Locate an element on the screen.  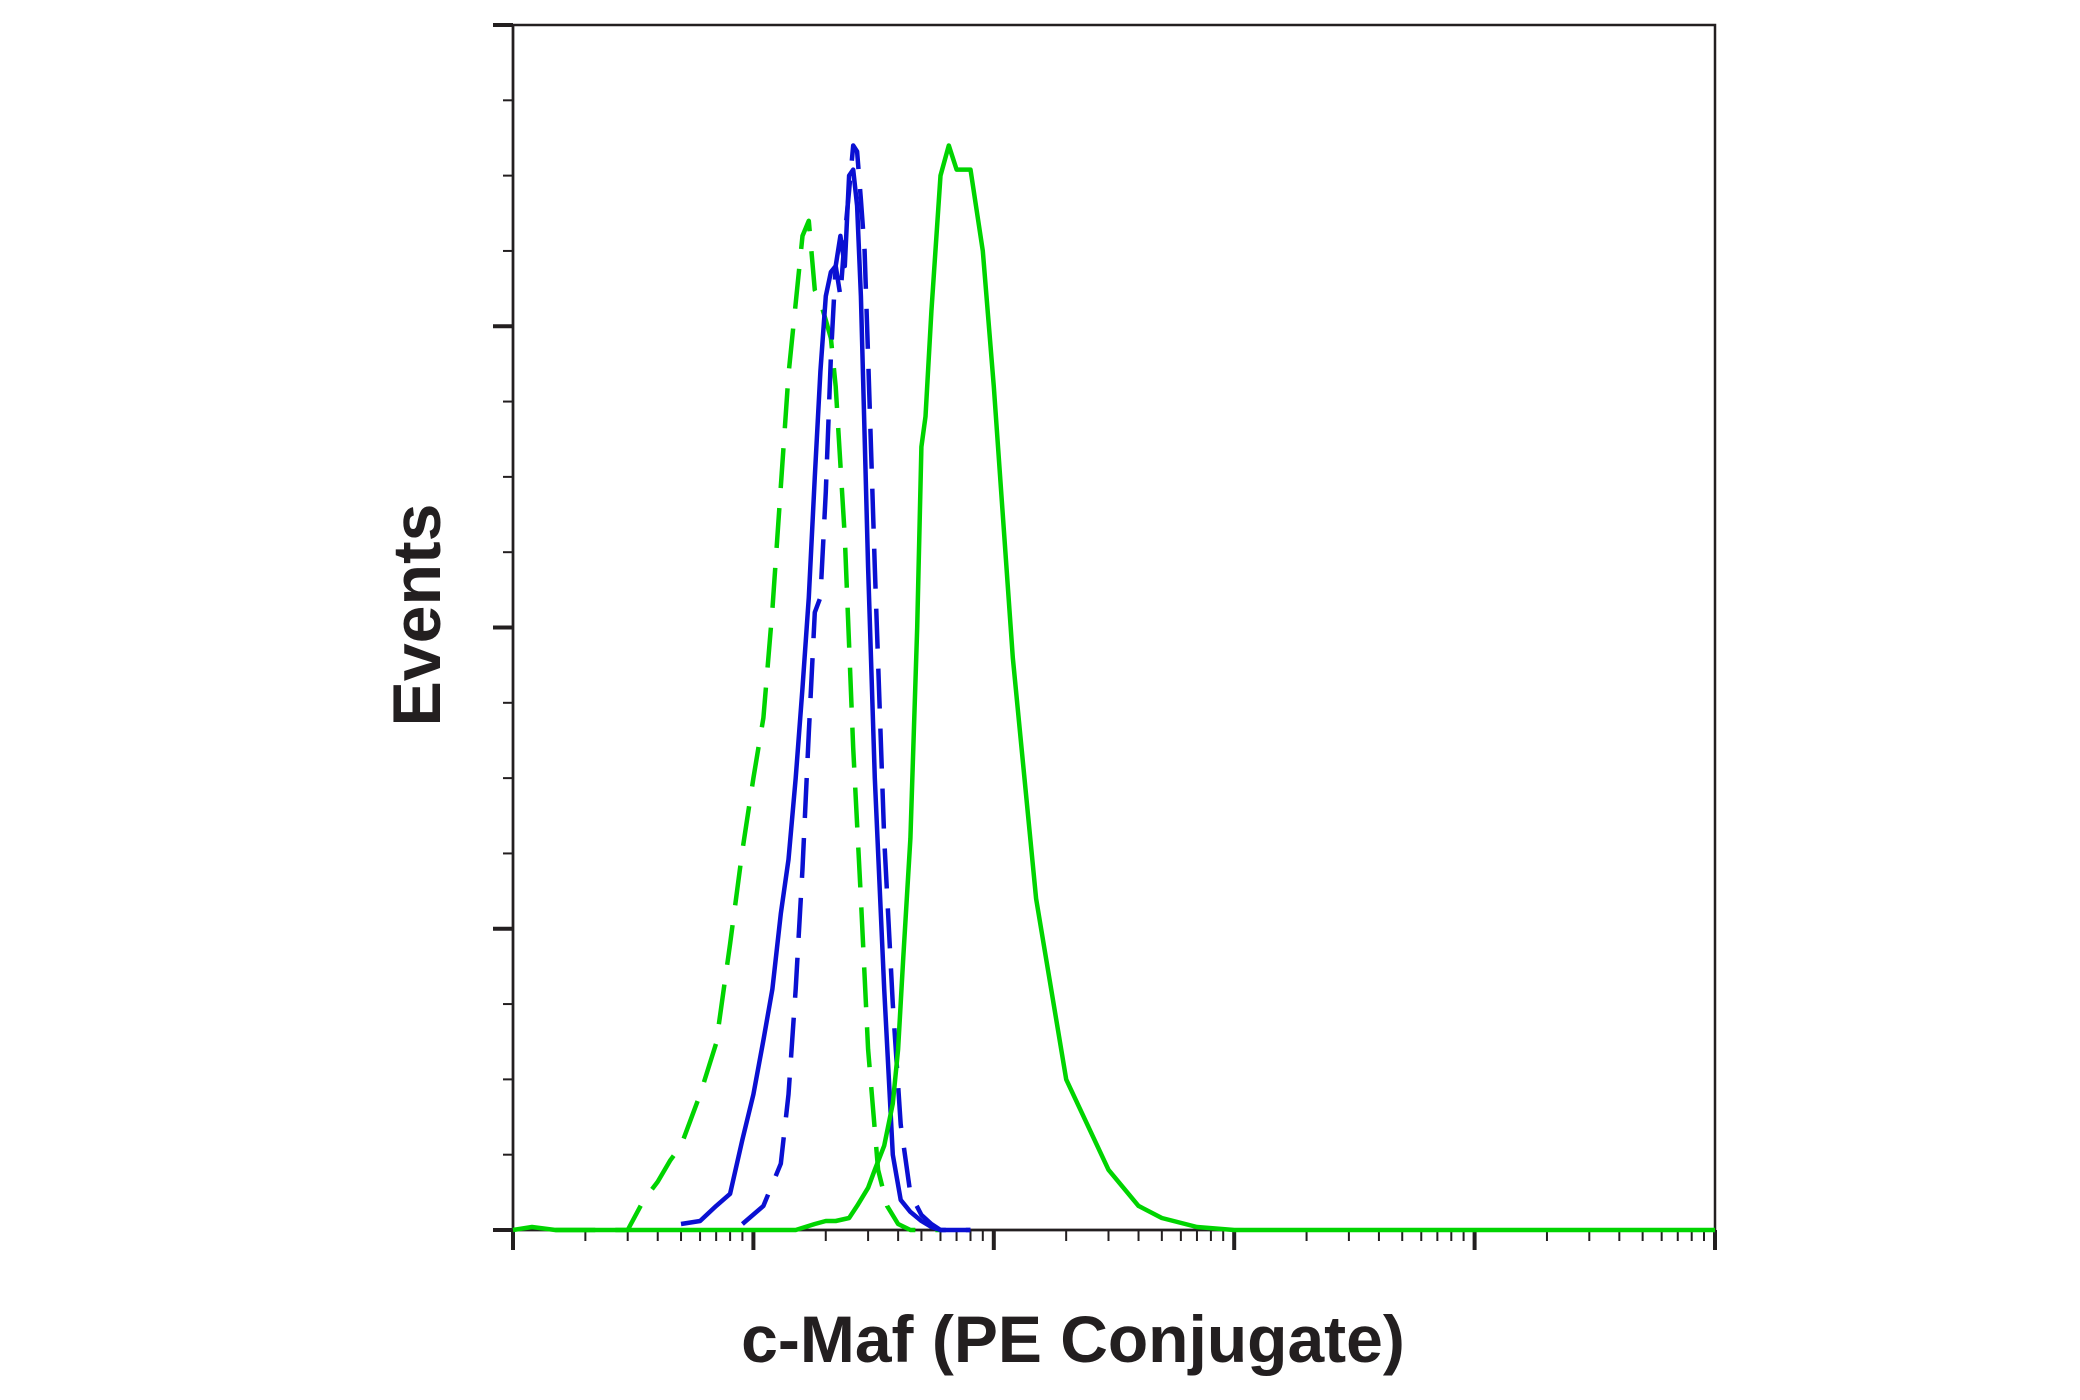
series-2-line is located at coordinates (825, 700).